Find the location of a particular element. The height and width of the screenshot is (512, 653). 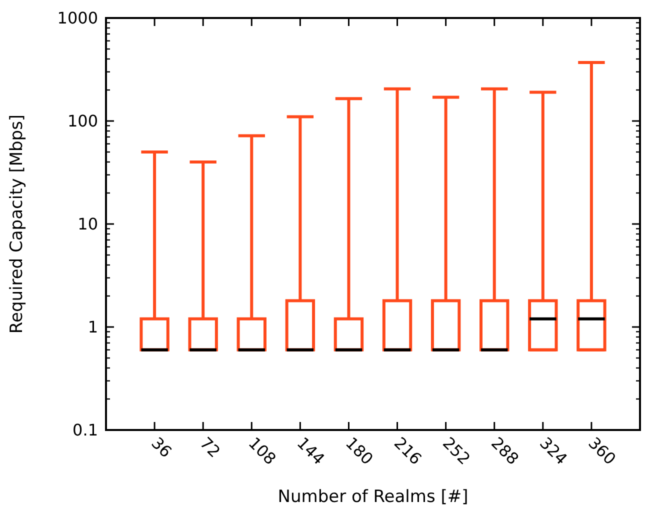

y-tick-label: 100 is located at coordinates (82, 121).